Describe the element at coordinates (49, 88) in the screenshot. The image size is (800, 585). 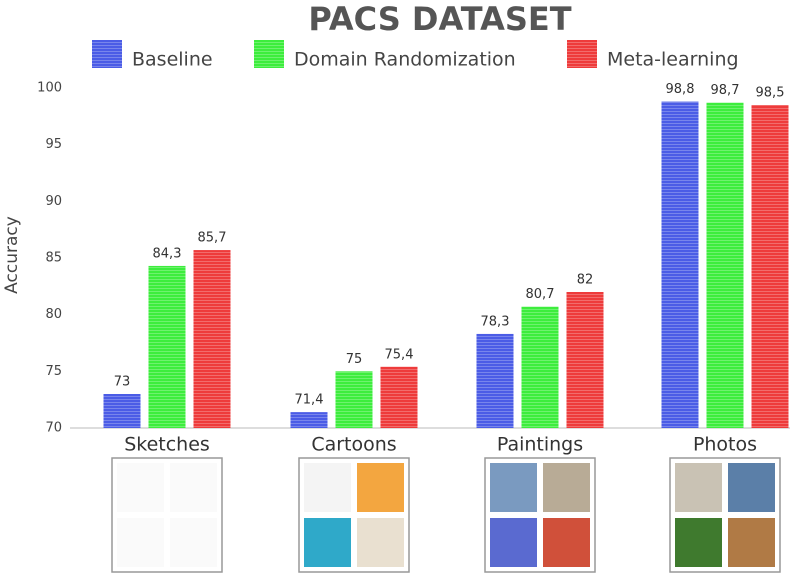
I see `y-tick-label: 100` at that location.